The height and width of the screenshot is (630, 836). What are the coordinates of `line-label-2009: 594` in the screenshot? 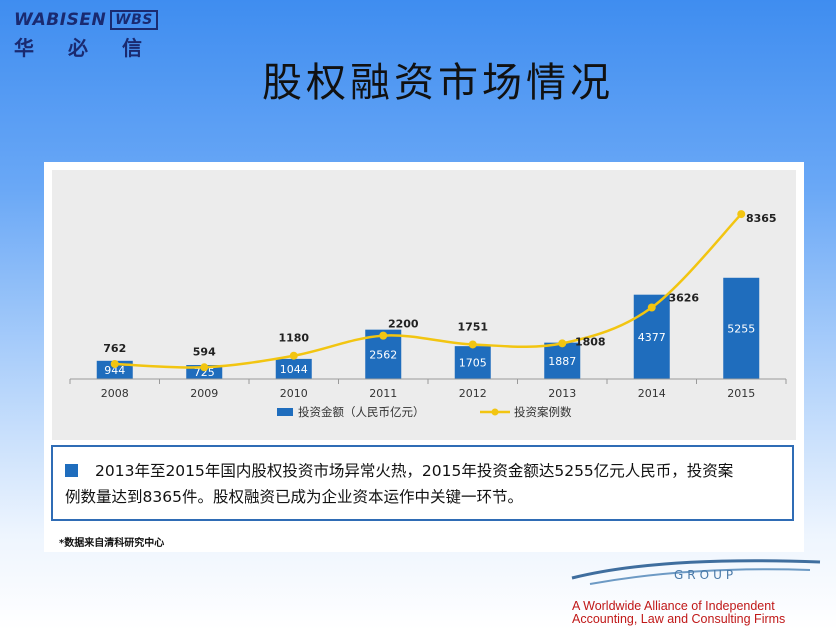 It's located at (204, 351).